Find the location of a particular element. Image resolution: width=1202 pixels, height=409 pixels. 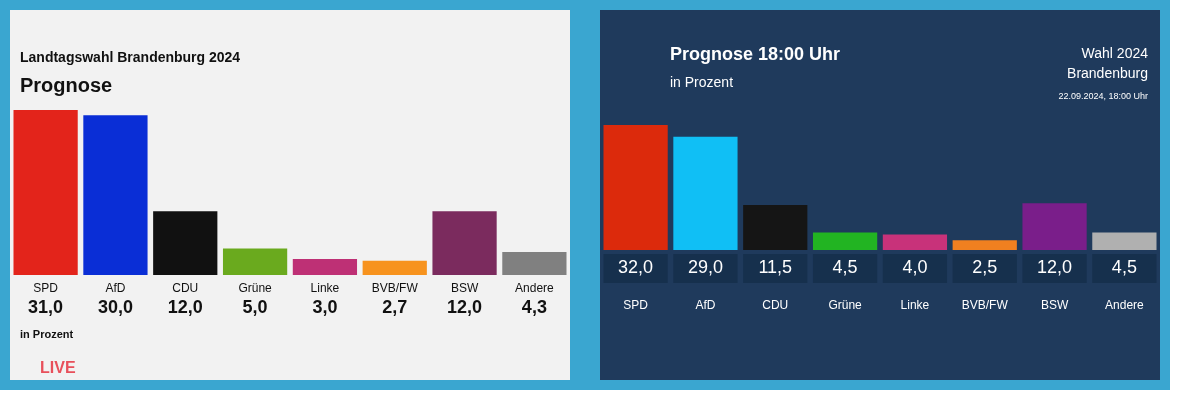

data-label: 31,0 is located at coordinates (46, 307).